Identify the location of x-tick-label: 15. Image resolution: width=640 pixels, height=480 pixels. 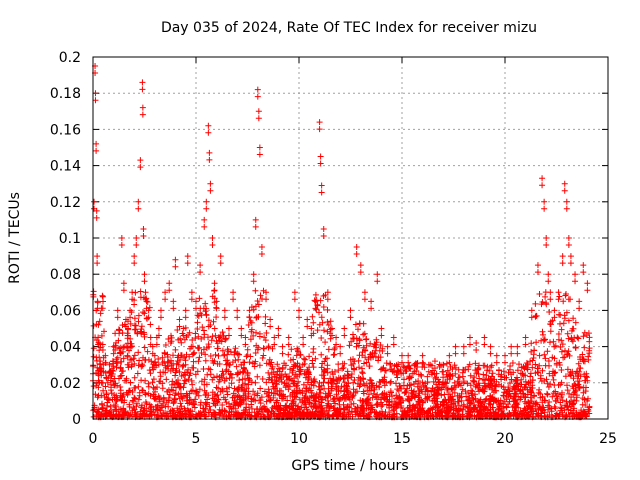
(402, 439).